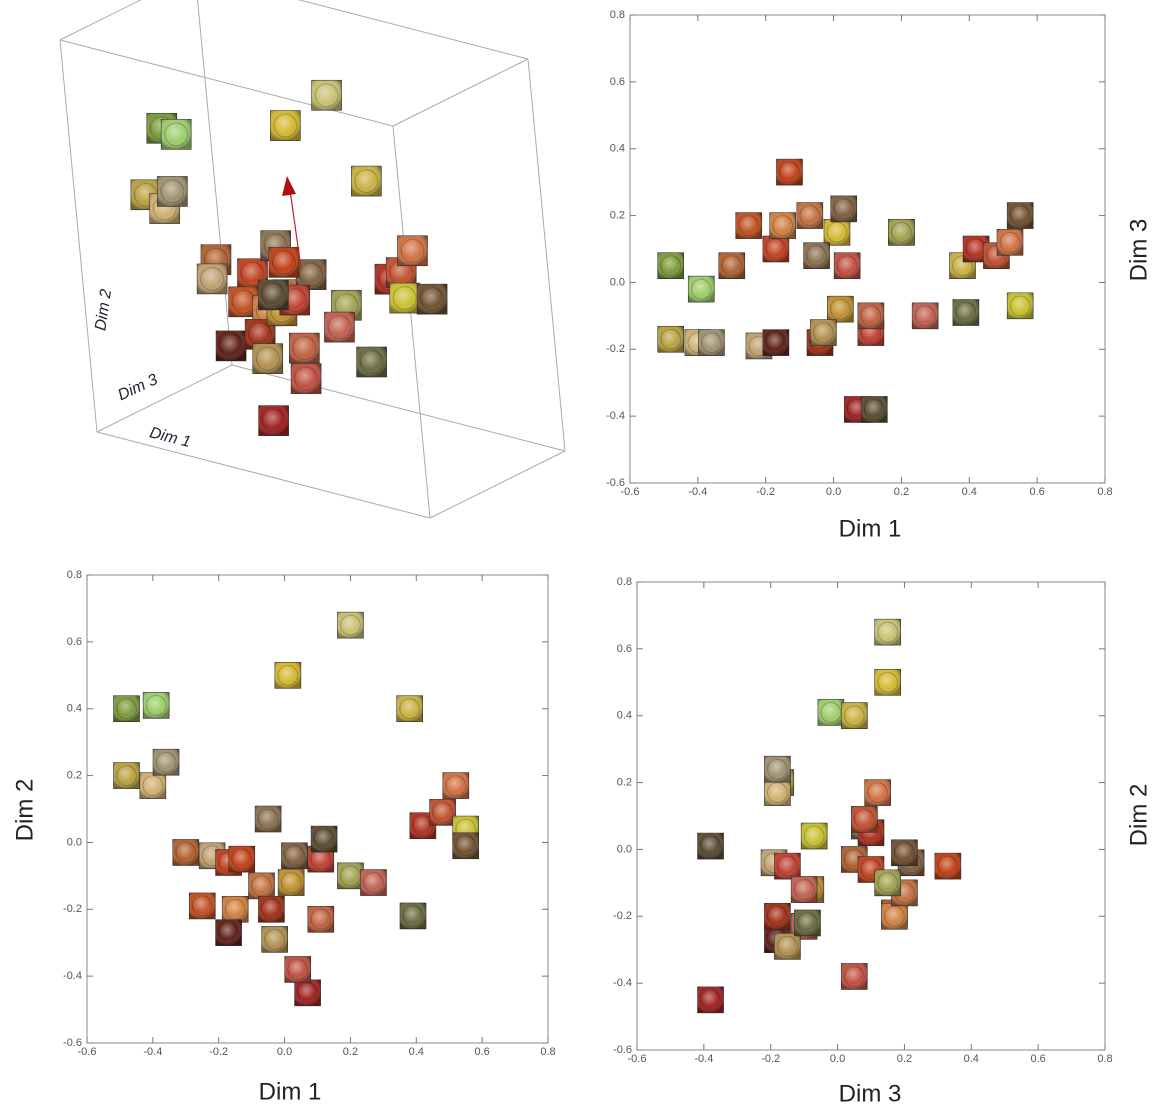 This screenshot has height=1109, width=1159. I want to click on x-tick-label: 0.4, so click(416, 1052).